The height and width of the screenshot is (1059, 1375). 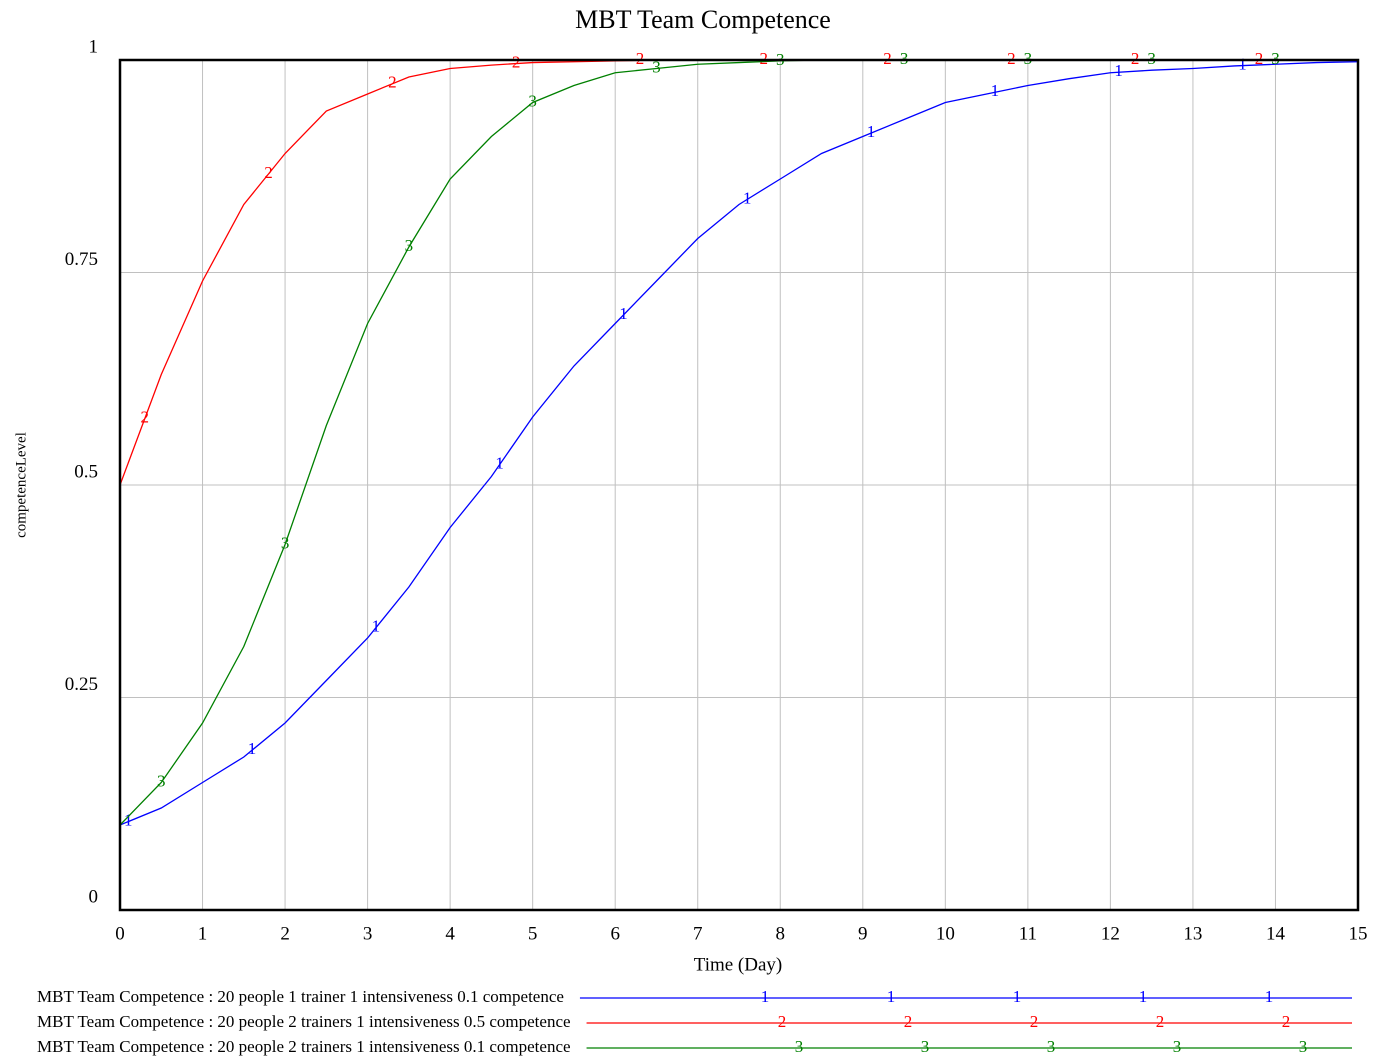 I want to click on x-tick-label: 2, so click(x=285, y=933).